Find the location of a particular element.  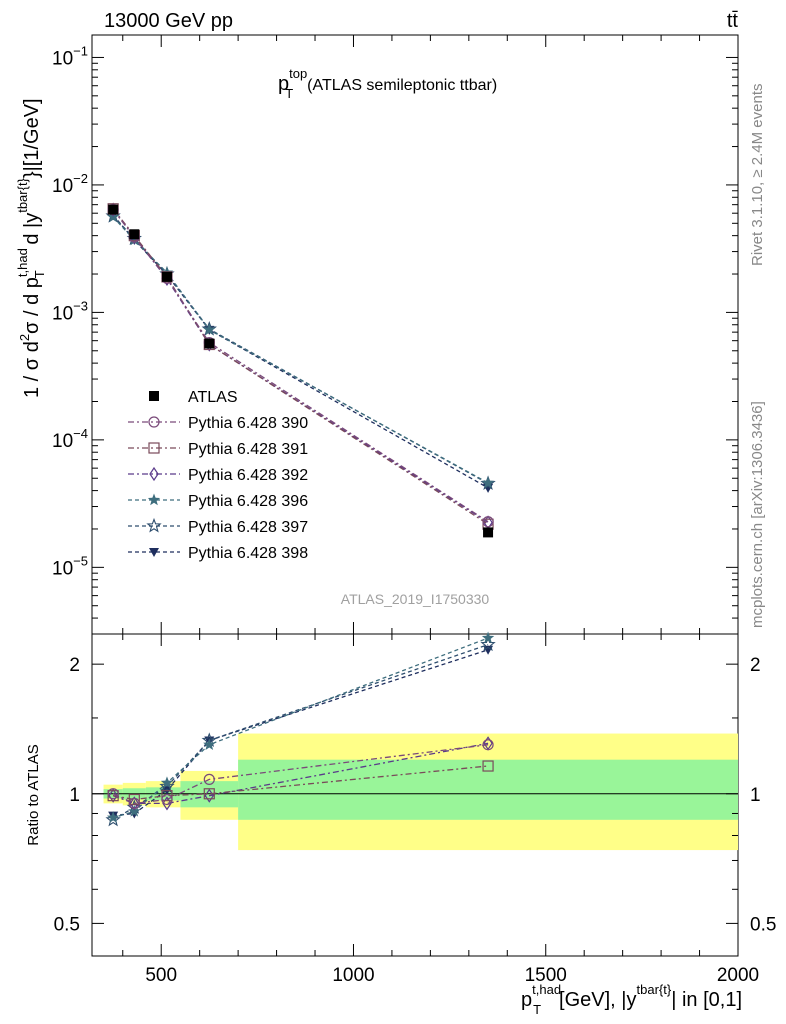

ratio-series is located at coordinates (300, 729).